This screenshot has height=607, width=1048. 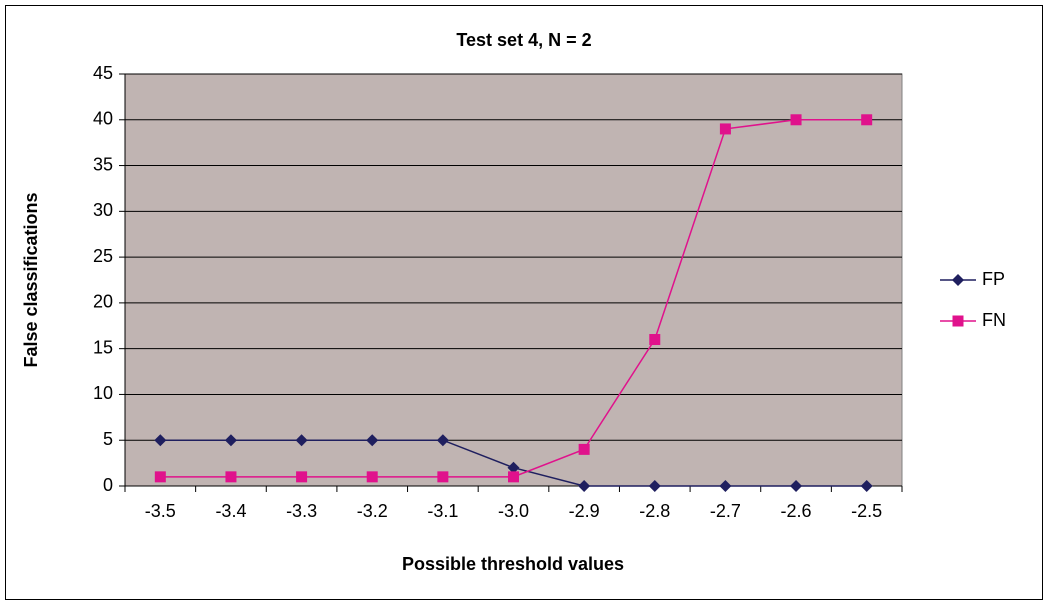 I want to click on x-tick-label: -3.5, so click(x=160, y=511).